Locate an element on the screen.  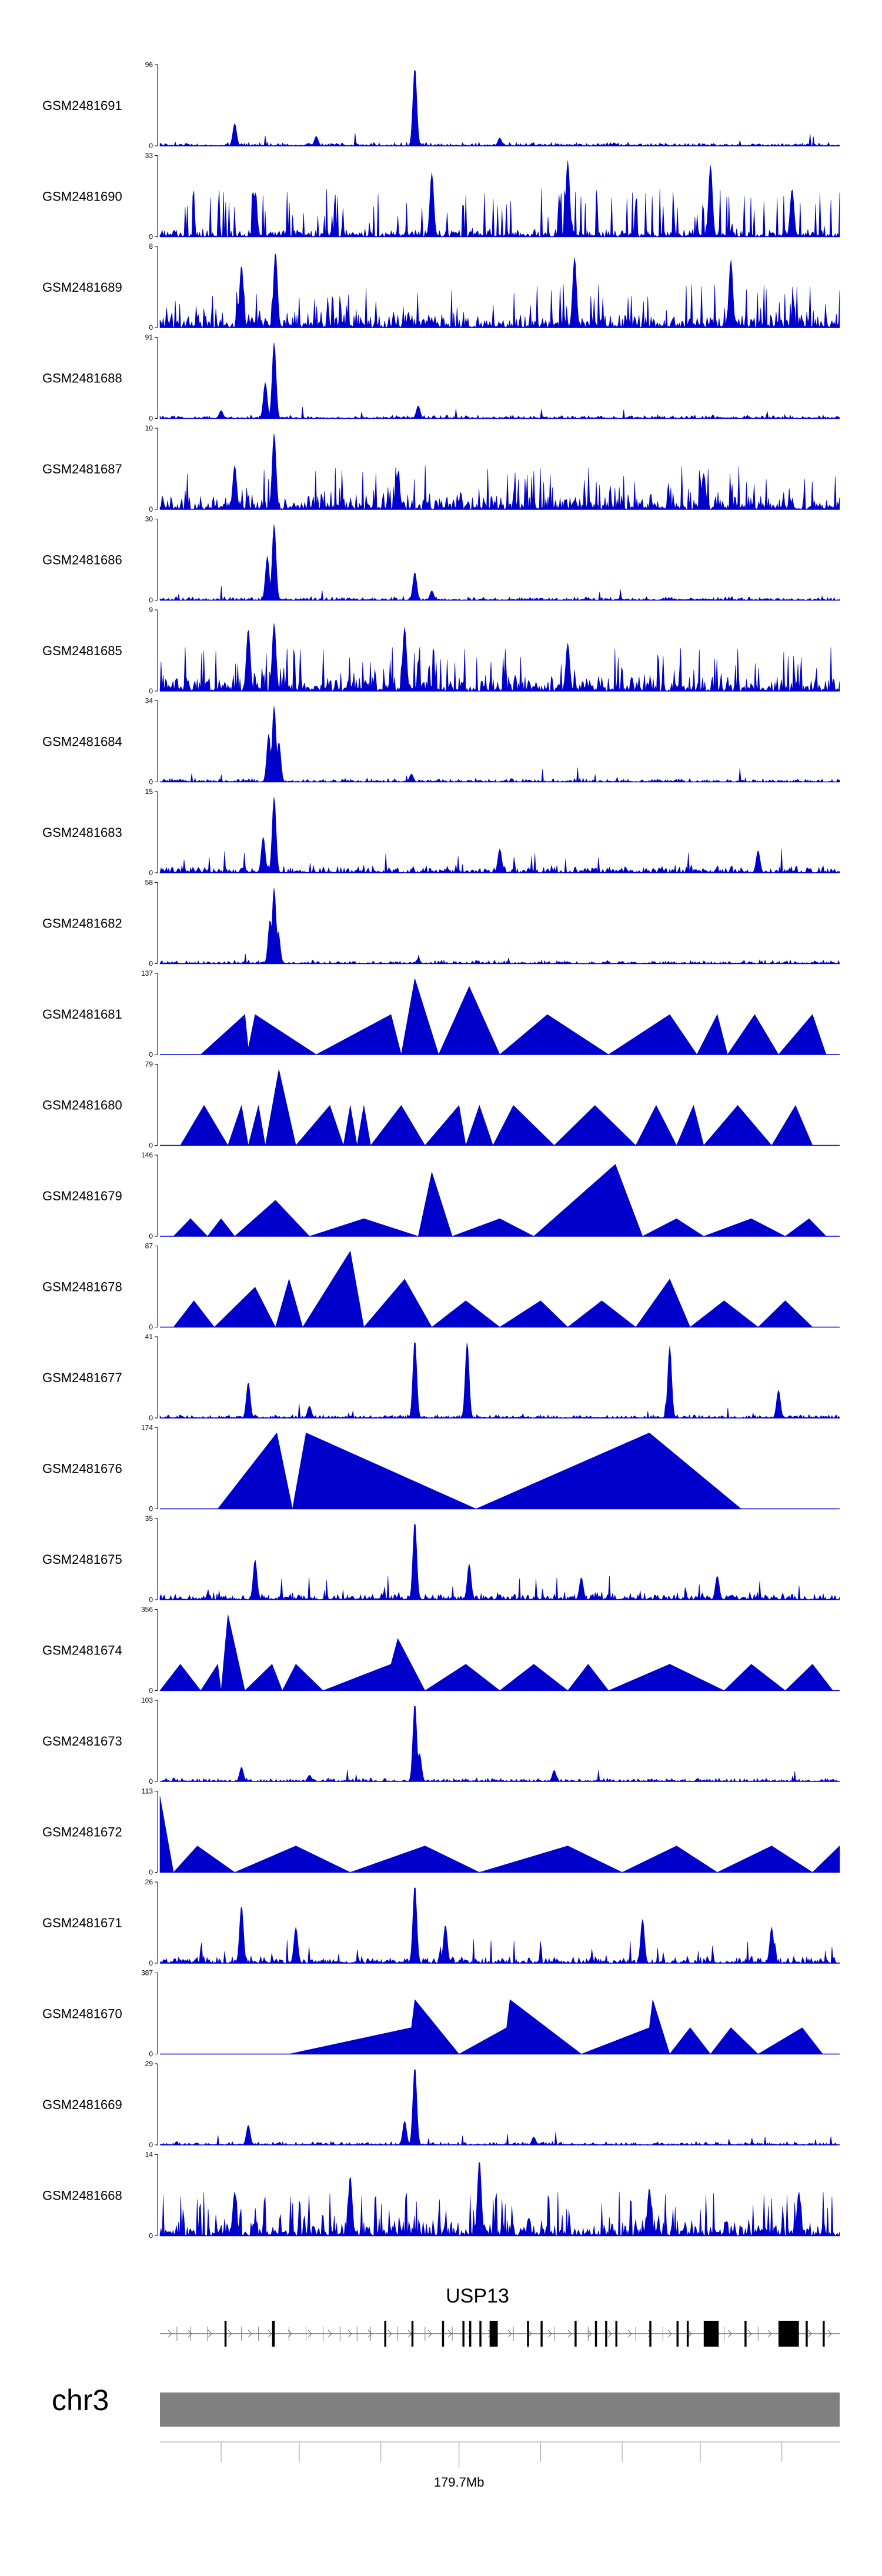
track-label: GSM2481678 is located at coordinates (82, 1287).